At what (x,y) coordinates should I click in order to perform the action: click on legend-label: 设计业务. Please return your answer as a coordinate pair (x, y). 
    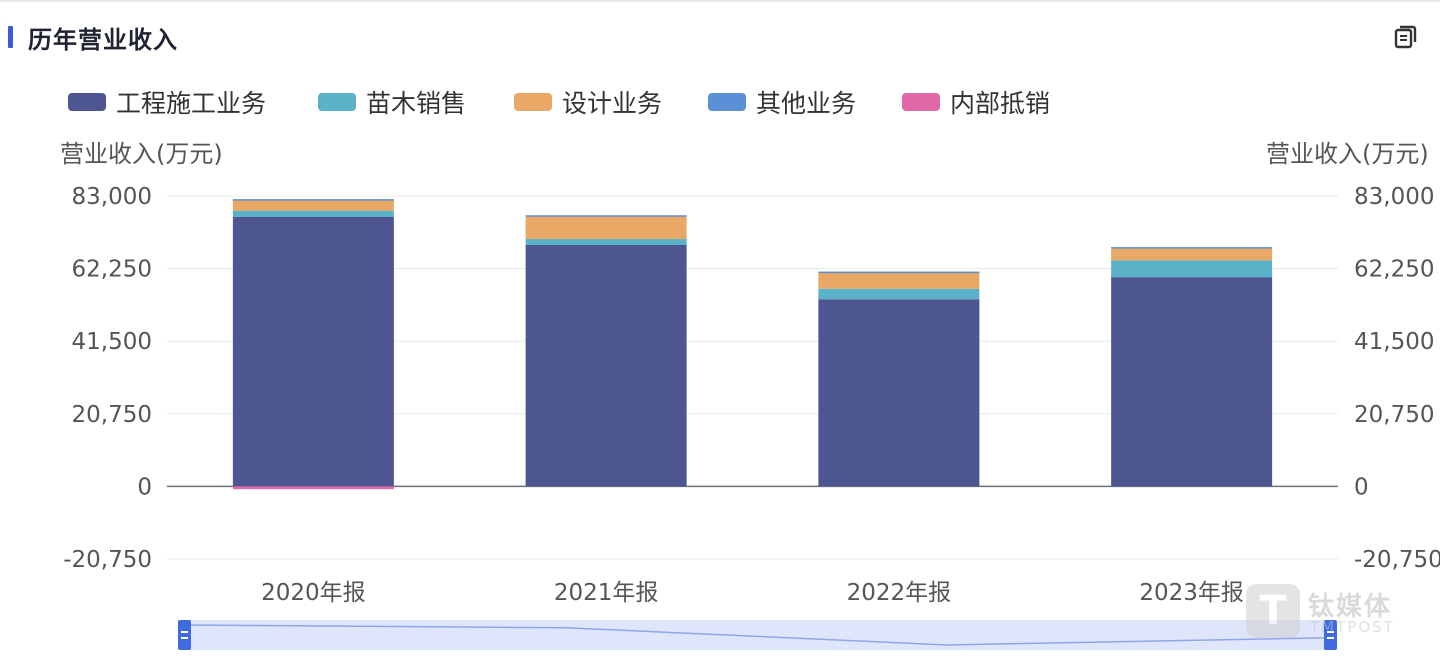
    Looking at the image, I should click on (612, 103).